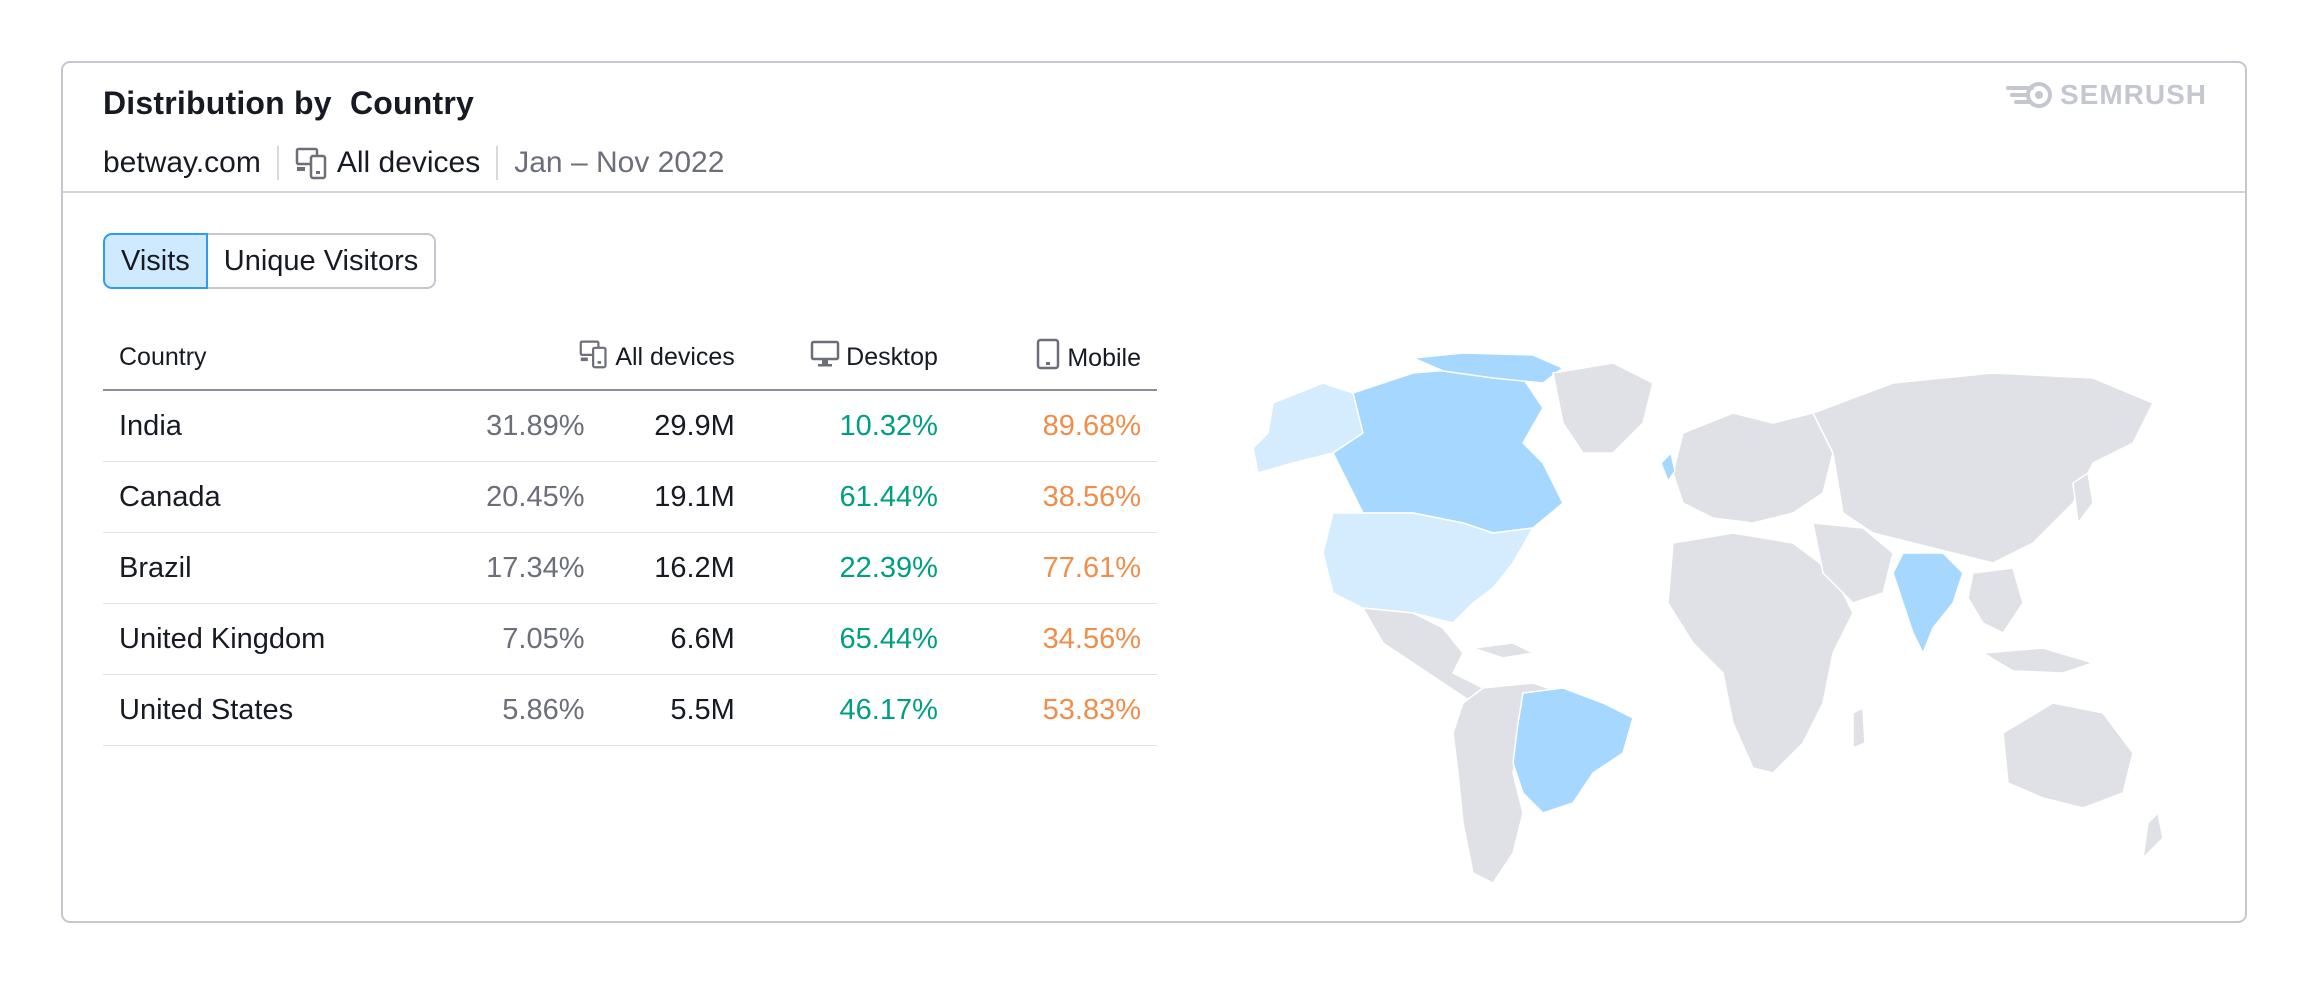 The image size is (2308, 984). What do you see at coordinates (2068, 755) in the screenshot?
I see `map-region-australia` at bounding box center [2068, 755].